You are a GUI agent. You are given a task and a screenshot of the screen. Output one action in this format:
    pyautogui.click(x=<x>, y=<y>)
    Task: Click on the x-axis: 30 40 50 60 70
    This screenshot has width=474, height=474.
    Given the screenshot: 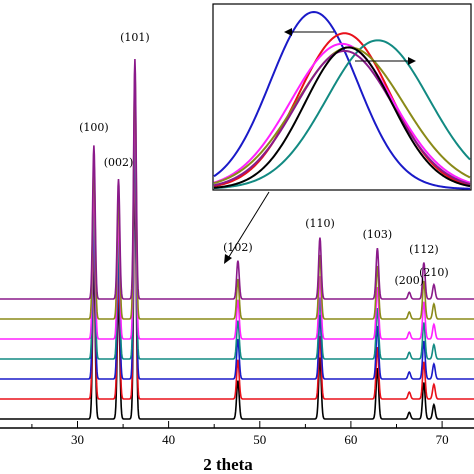 What is the action you would take?
    pyautogui.click(x=237, y=434)
    